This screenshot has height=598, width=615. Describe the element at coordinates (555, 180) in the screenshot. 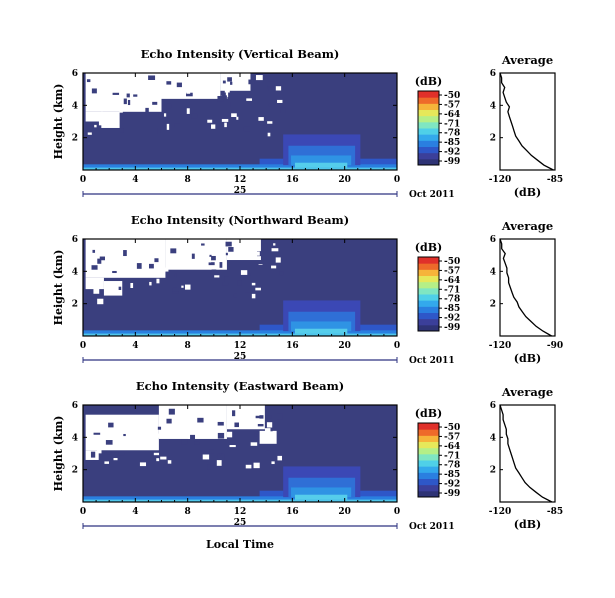

I see `profile-x-tick-label: -85` at that location.